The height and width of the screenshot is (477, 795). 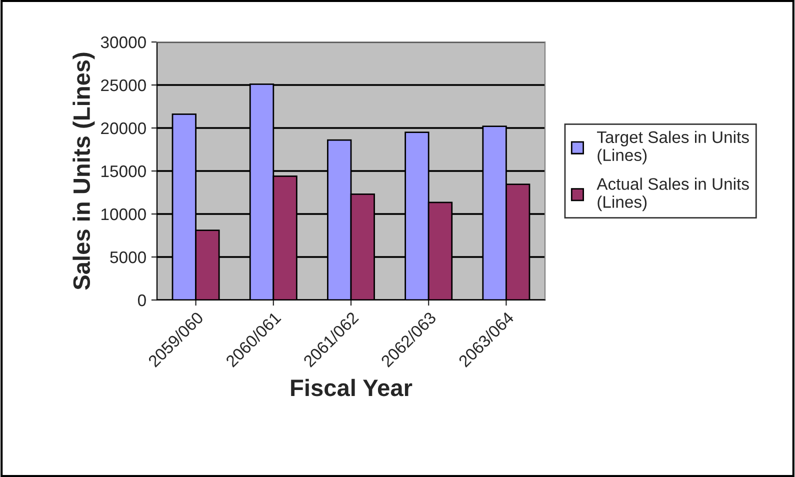 What do you see at coordinates (128, 257) in the screenshot?
I see `y-tick-label: 5000` at bounding box center [128, 257].